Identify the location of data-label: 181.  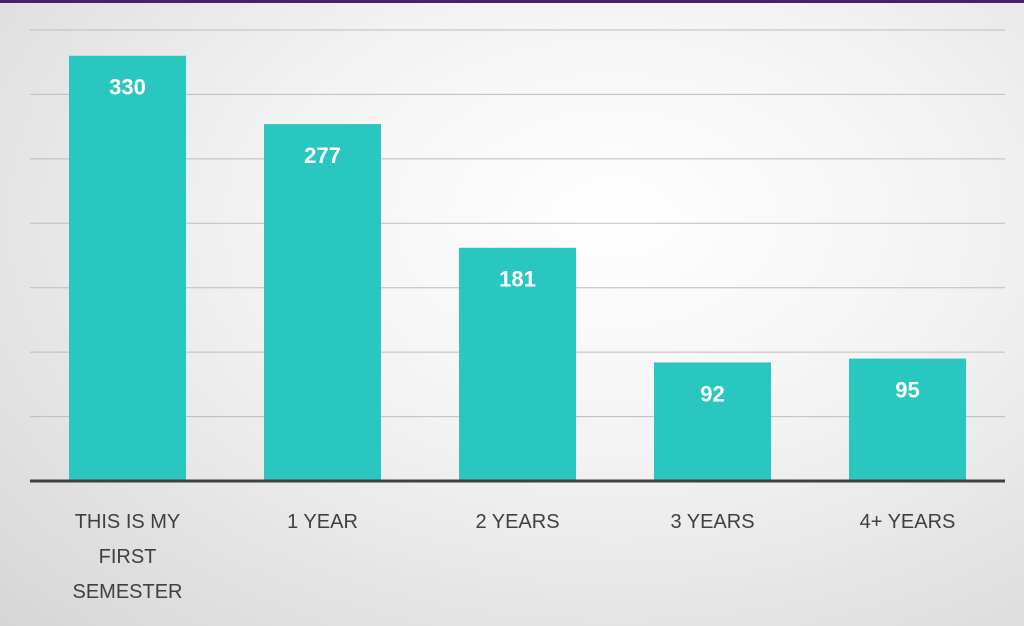
(517, 279).